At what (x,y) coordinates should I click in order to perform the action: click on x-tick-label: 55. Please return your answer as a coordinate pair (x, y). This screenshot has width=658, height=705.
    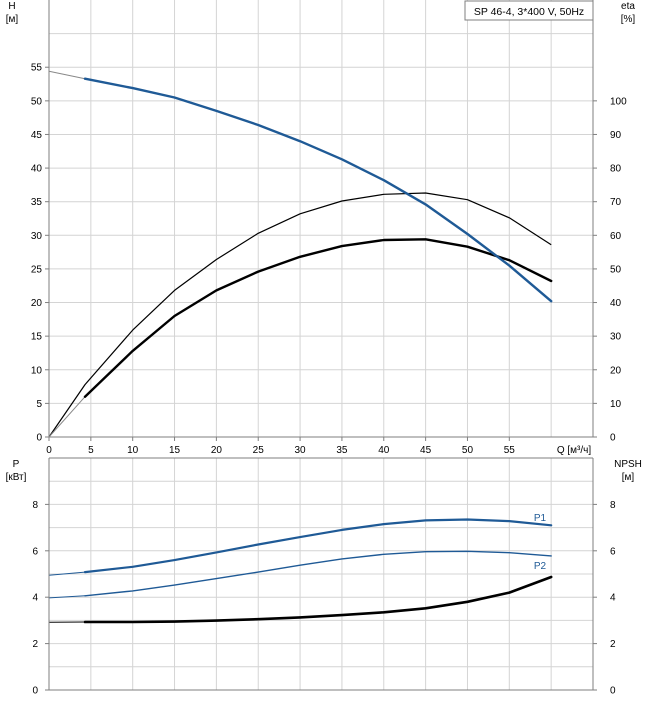
    Looking at the image, I should click on (510, 450).